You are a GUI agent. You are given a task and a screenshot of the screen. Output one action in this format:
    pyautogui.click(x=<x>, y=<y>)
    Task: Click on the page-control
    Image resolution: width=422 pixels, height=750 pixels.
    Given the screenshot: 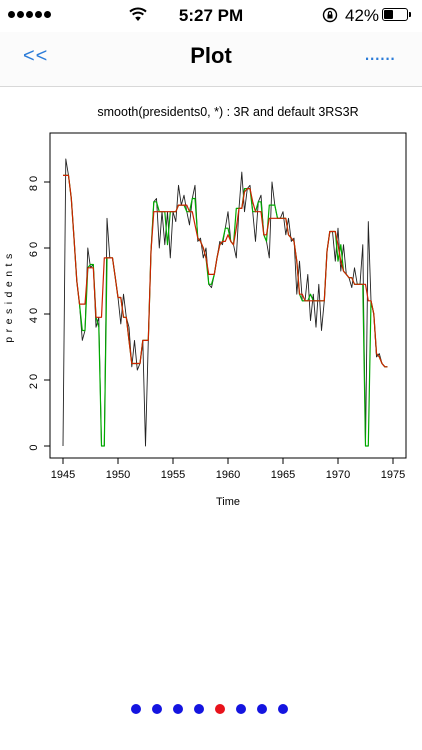 What is the action you would take?
    pyautogui.click(x=209, y=709)
    